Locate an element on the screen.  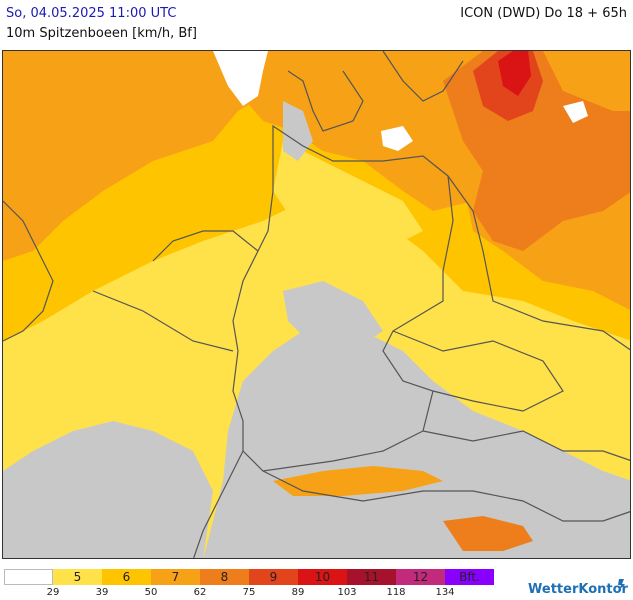
legend-swatch is located at coordinates (28, 577).